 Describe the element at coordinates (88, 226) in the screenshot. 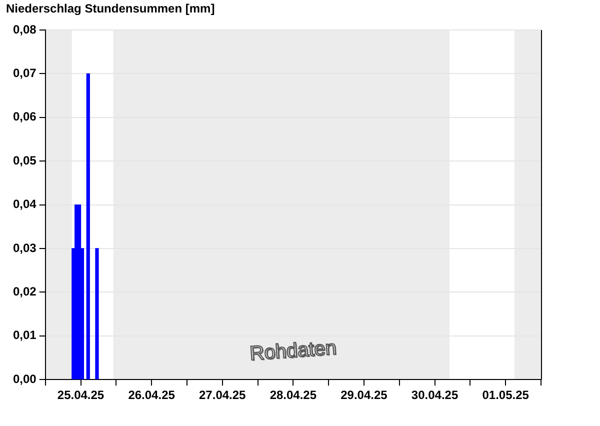

I see `bar` at that location.